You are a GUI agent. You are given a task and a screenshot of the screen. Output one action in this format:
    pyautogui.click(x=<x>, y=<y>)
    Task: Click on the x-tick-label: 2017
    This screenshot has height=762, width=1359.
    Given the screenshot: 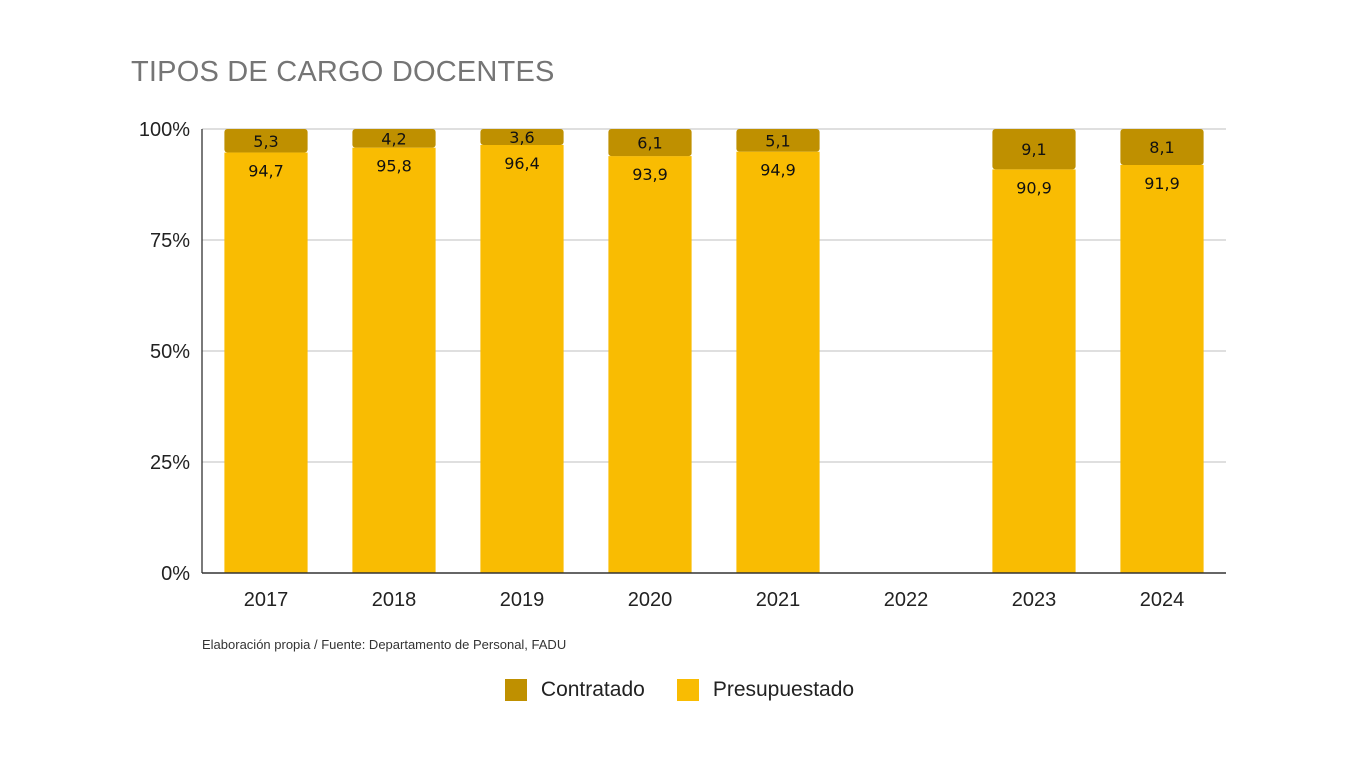 What is the action you would take?
    pyautogui.click(x=266, y=600)
    